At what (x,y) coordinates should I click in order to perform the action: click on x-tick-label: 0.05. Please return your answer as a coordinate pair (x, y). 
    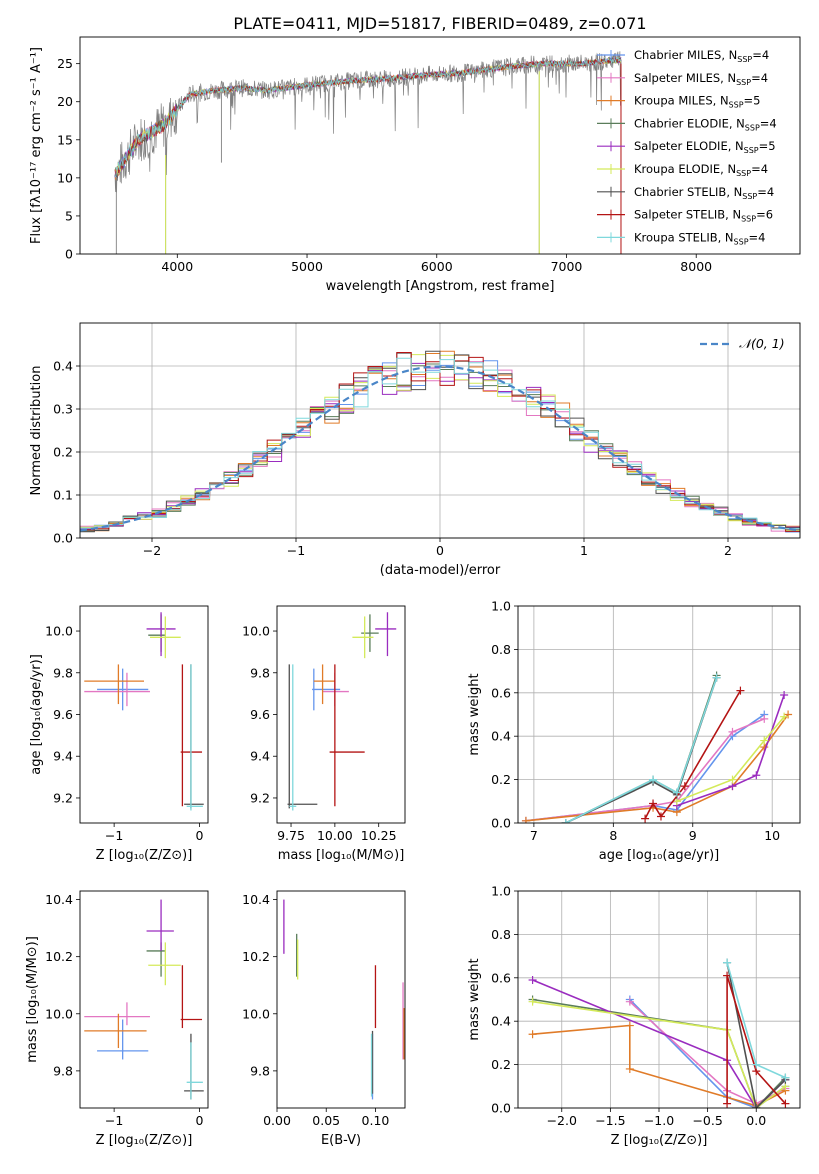
    Looking at the image, I should click on (326, 1120).